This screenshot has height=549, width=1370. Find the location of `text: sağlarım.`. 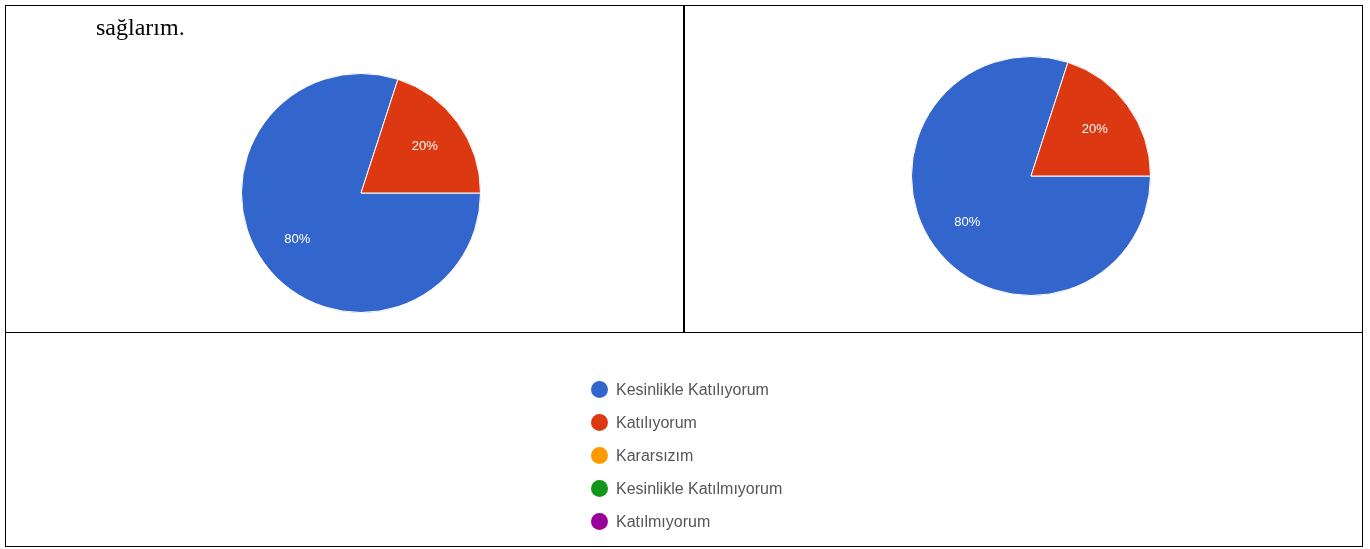

text: sağlarım. is located at coordinates (140, 27).